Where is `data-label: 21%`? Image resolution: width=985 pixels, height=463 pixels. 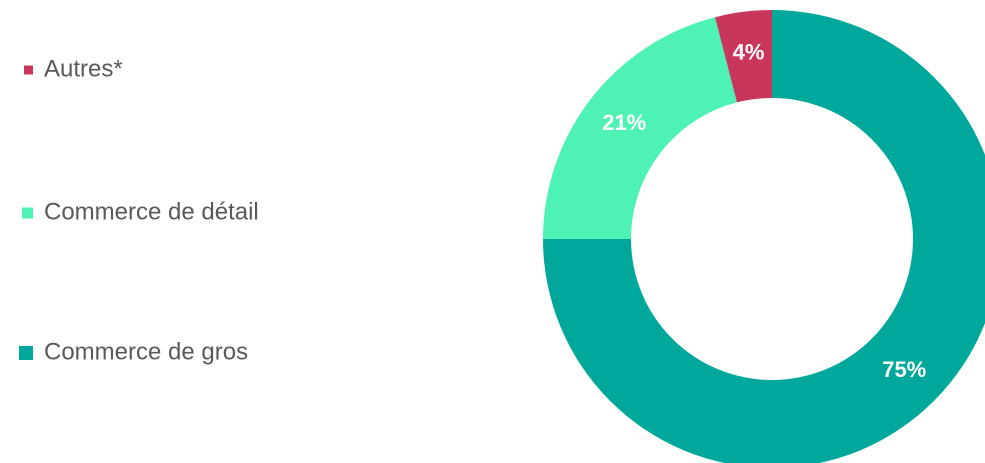 data-label: 21% is located at coordinates (624, 122).